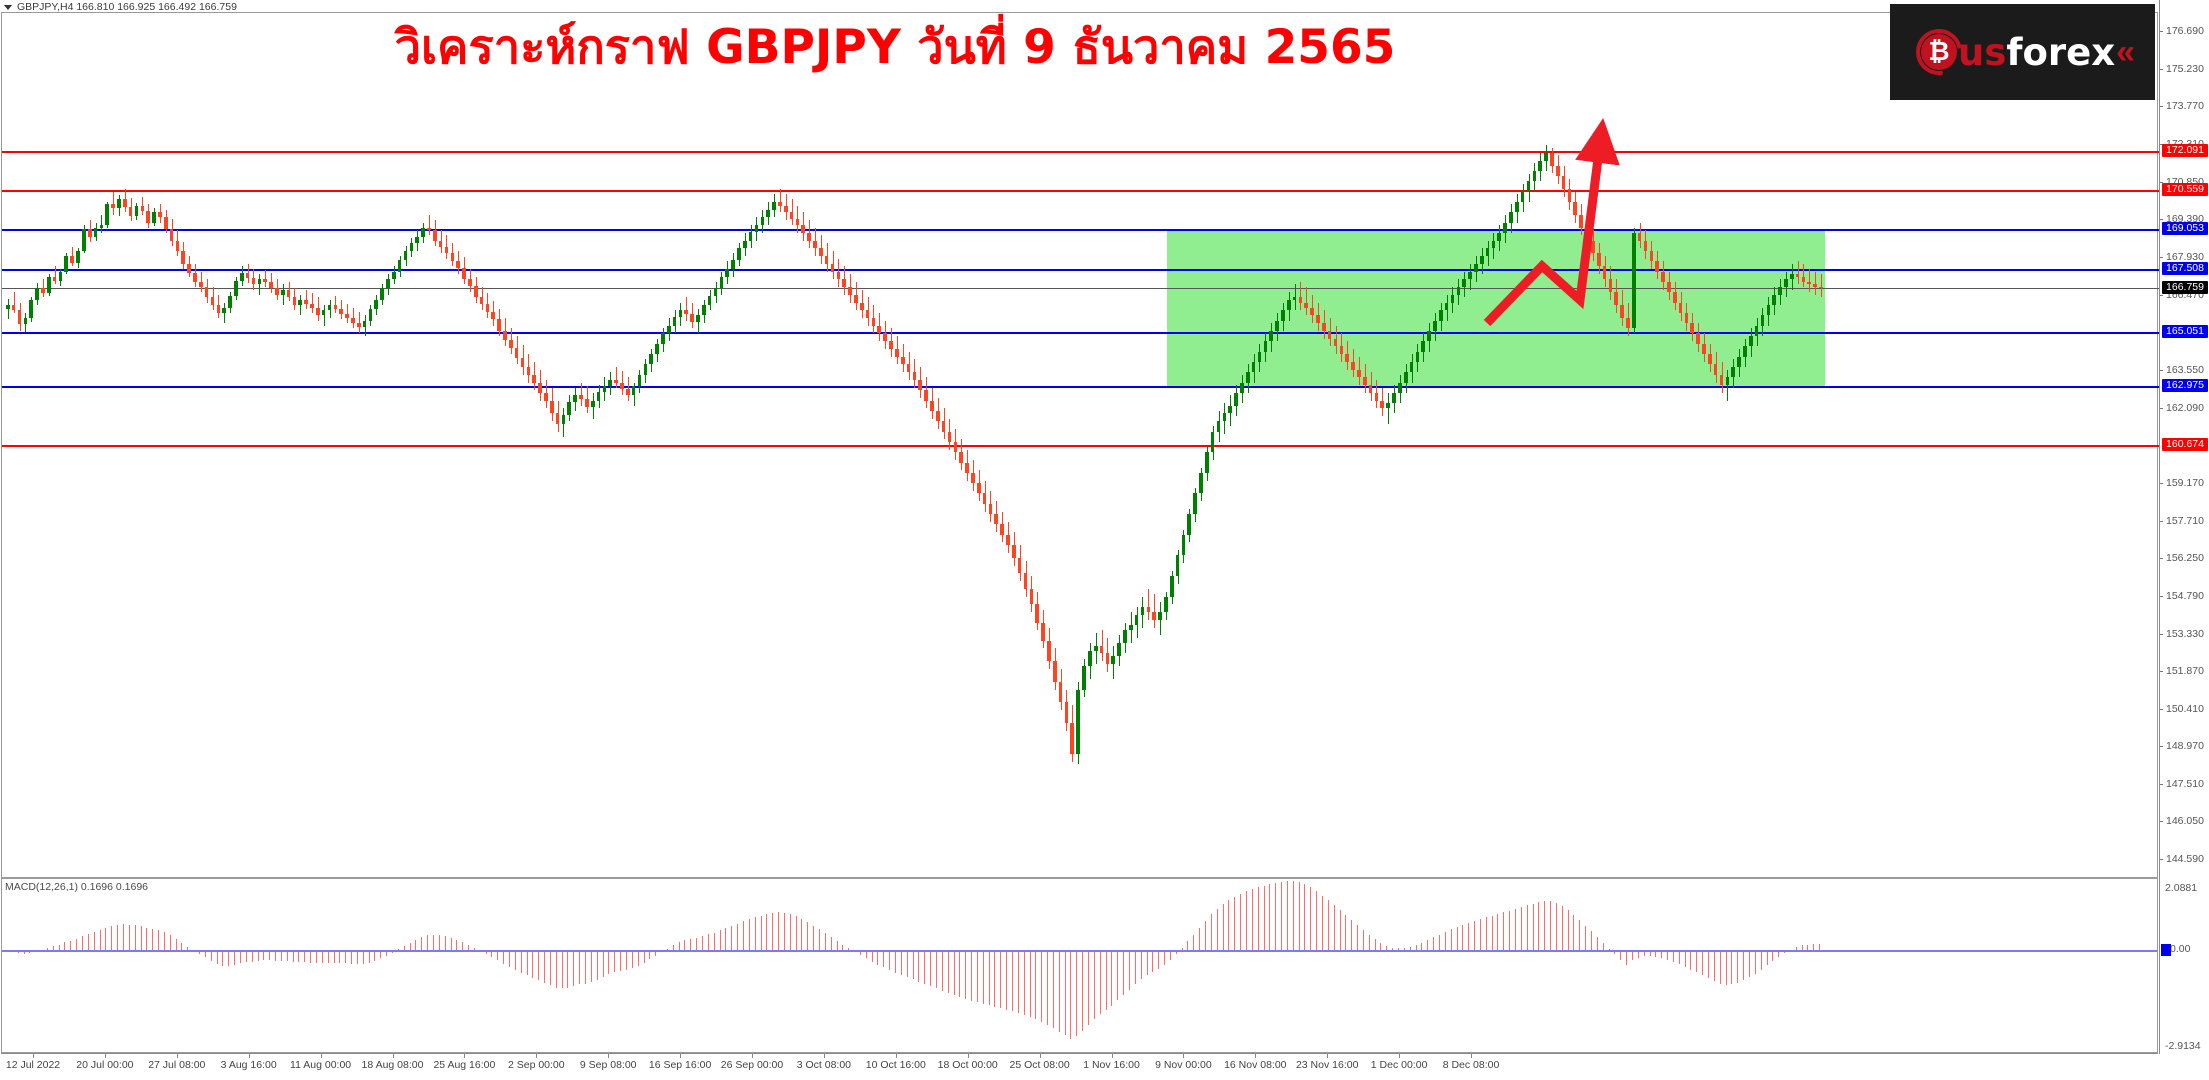  I want to click on price-level-badge-172.091: 172.091, so click(2185, 150).